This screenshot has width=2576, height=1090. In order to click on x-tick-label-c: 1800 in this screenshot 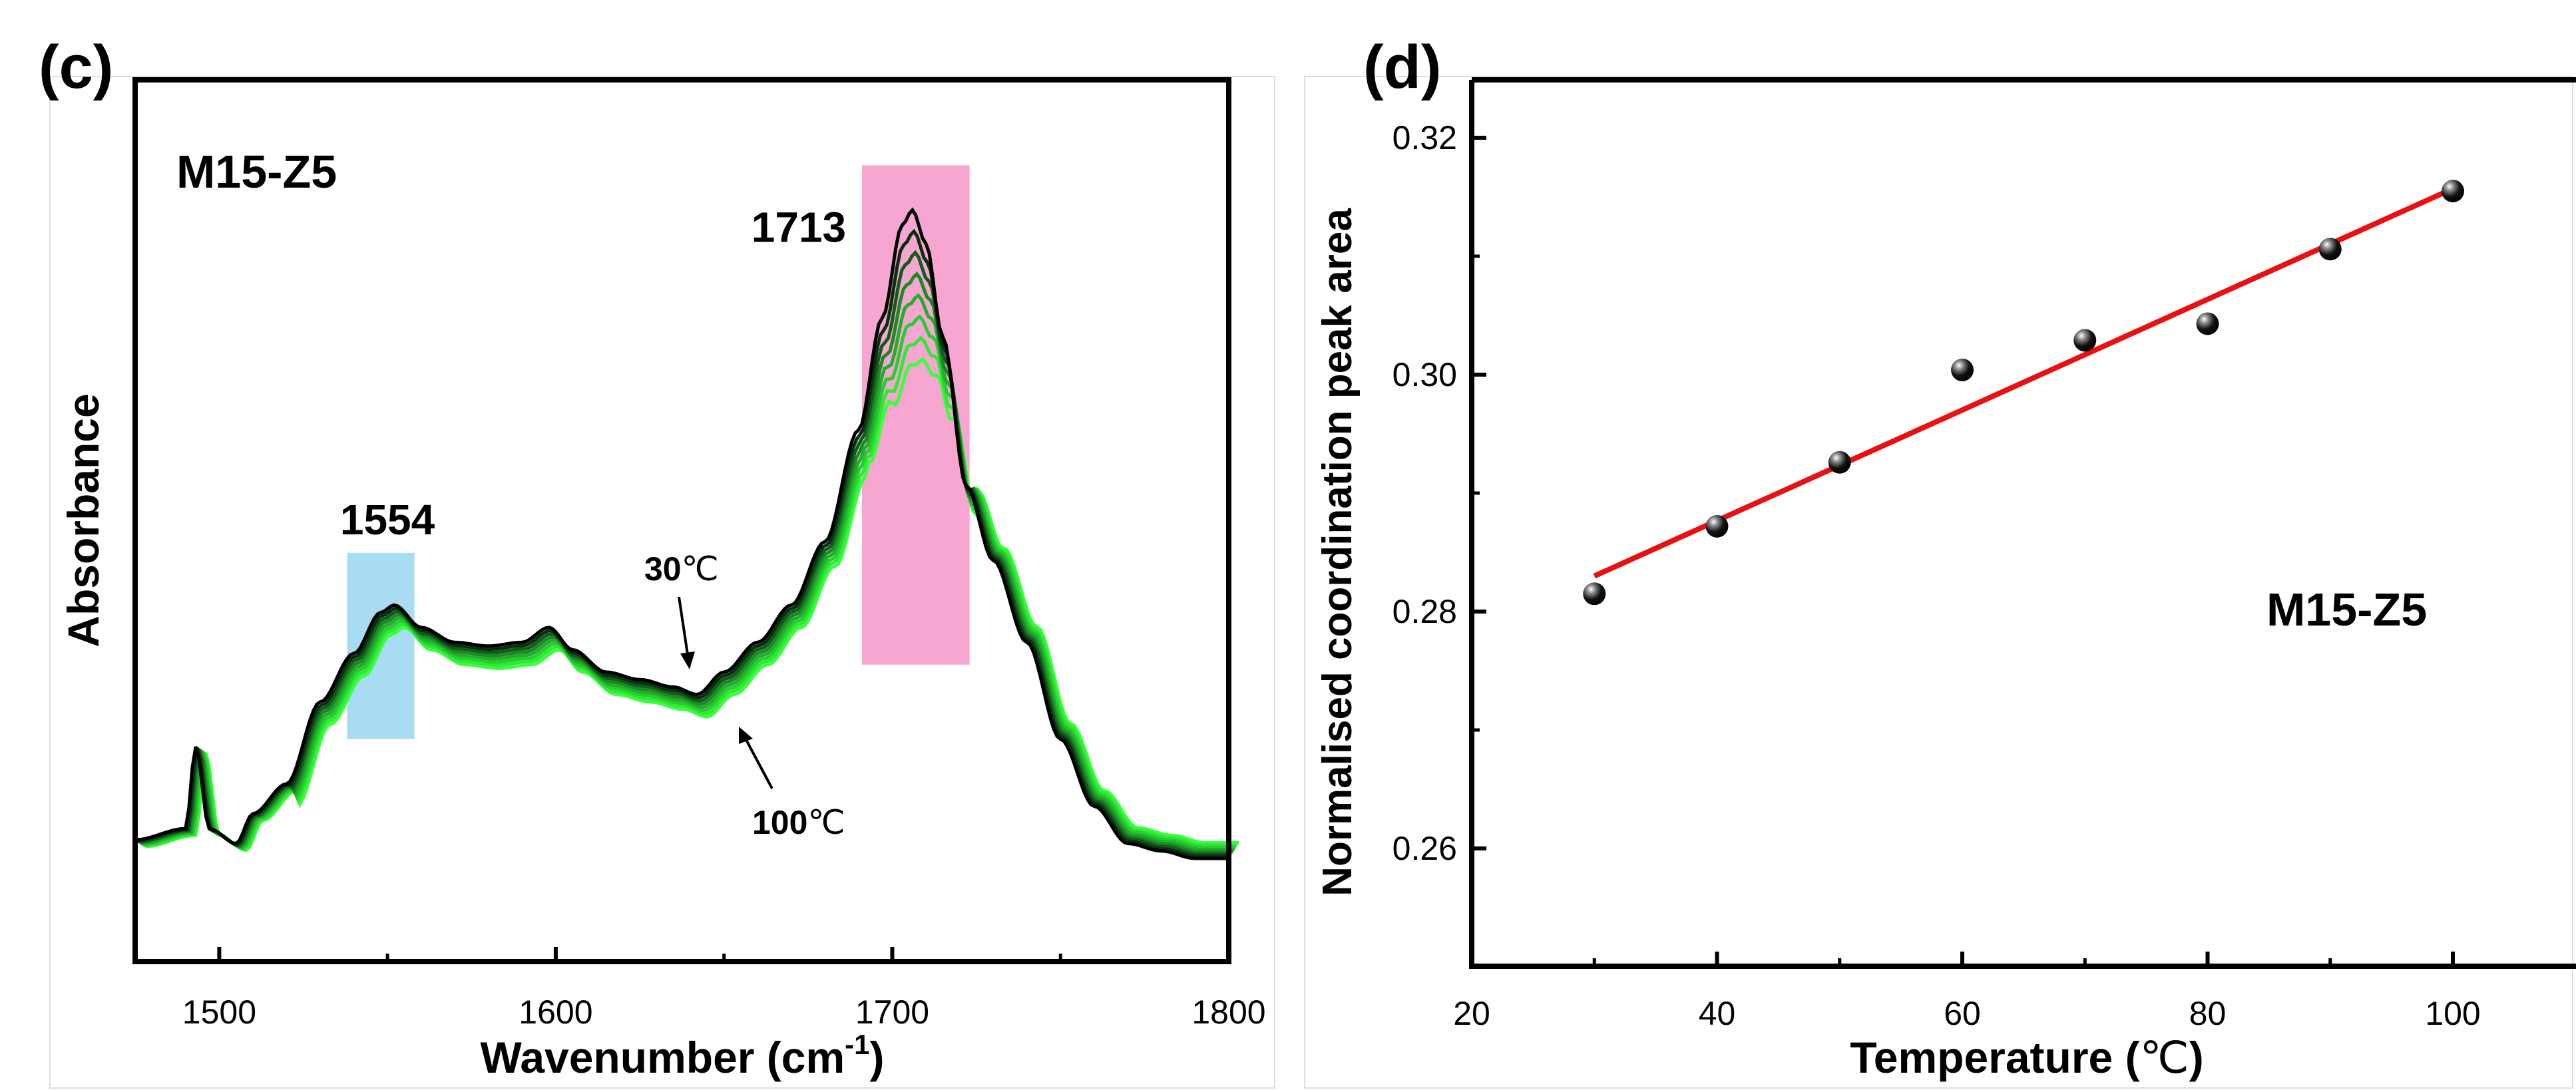, I will do `click(1228, 1012)`.